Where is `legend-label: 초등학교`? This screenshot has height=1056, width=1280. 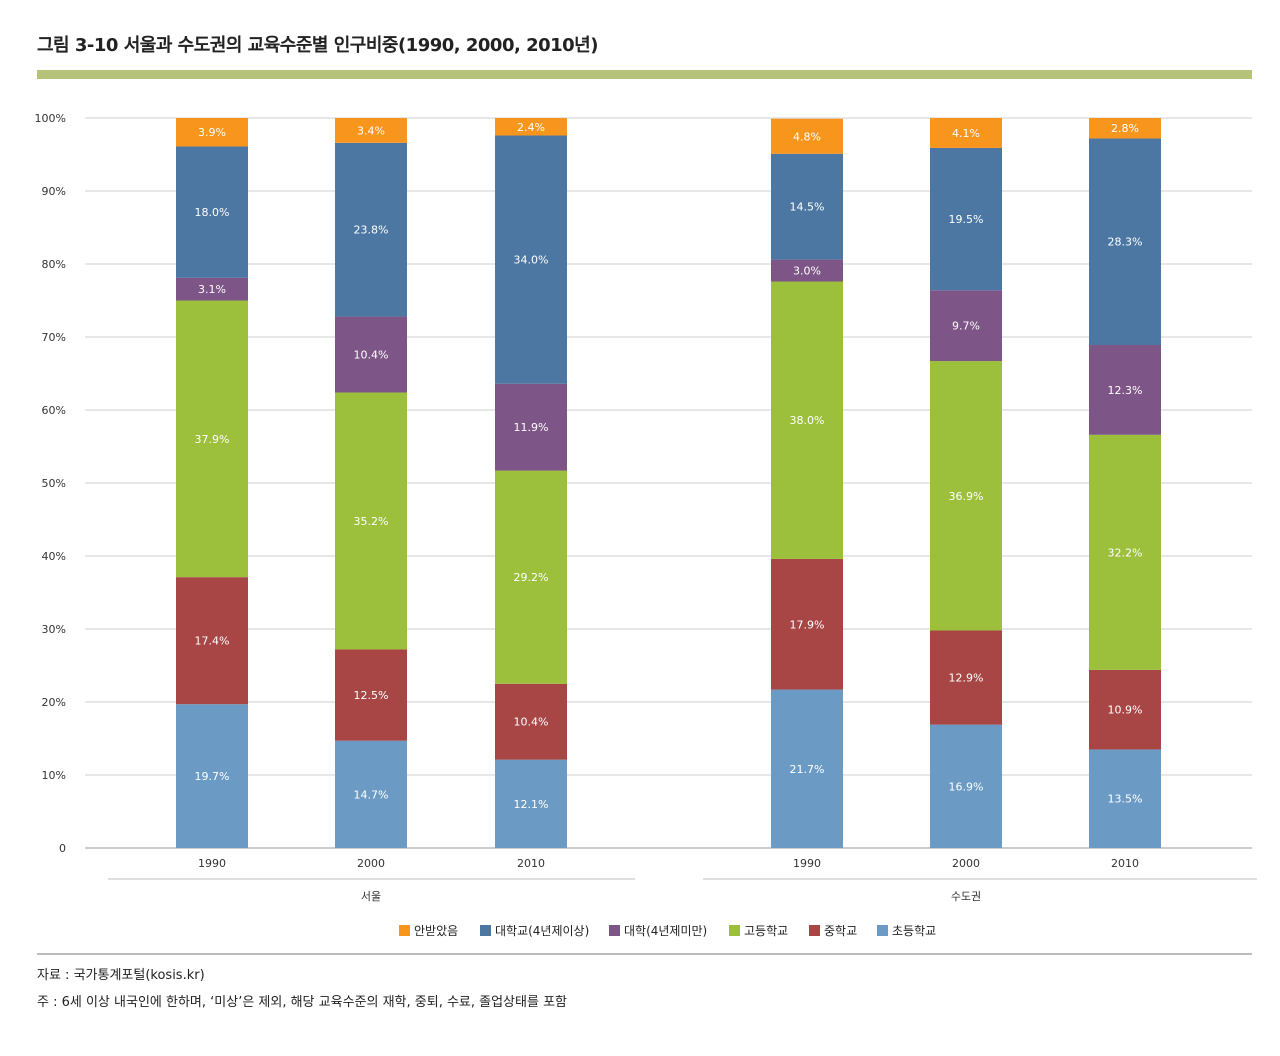
legend-label: 초등학교 is located at coordinates (914, 931).